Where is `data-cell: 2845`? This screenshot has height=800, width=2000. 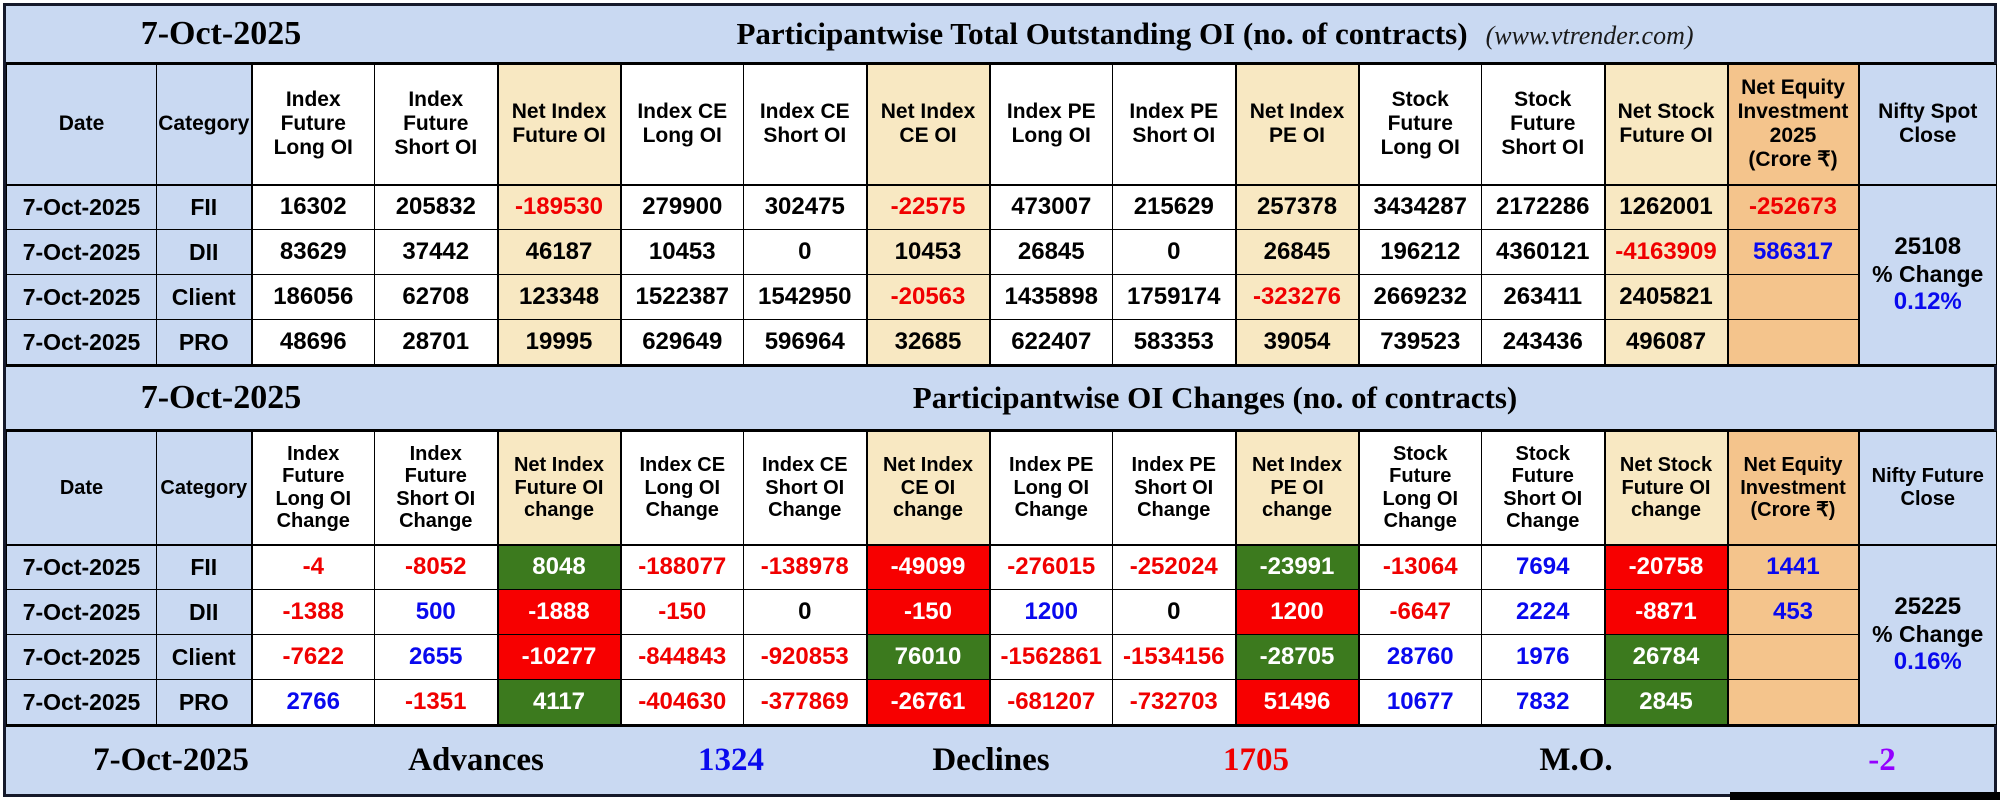 data-cell: 2845 is located at coordinates (1665, 702).